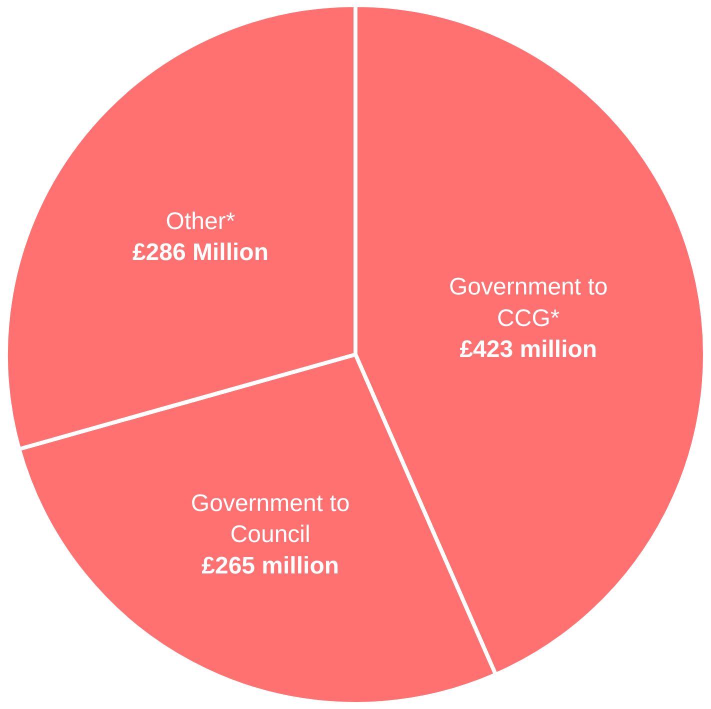 The height and width of the screenshot is (709, 711). I want to click on slice-label: Other*, so click(201, 221).